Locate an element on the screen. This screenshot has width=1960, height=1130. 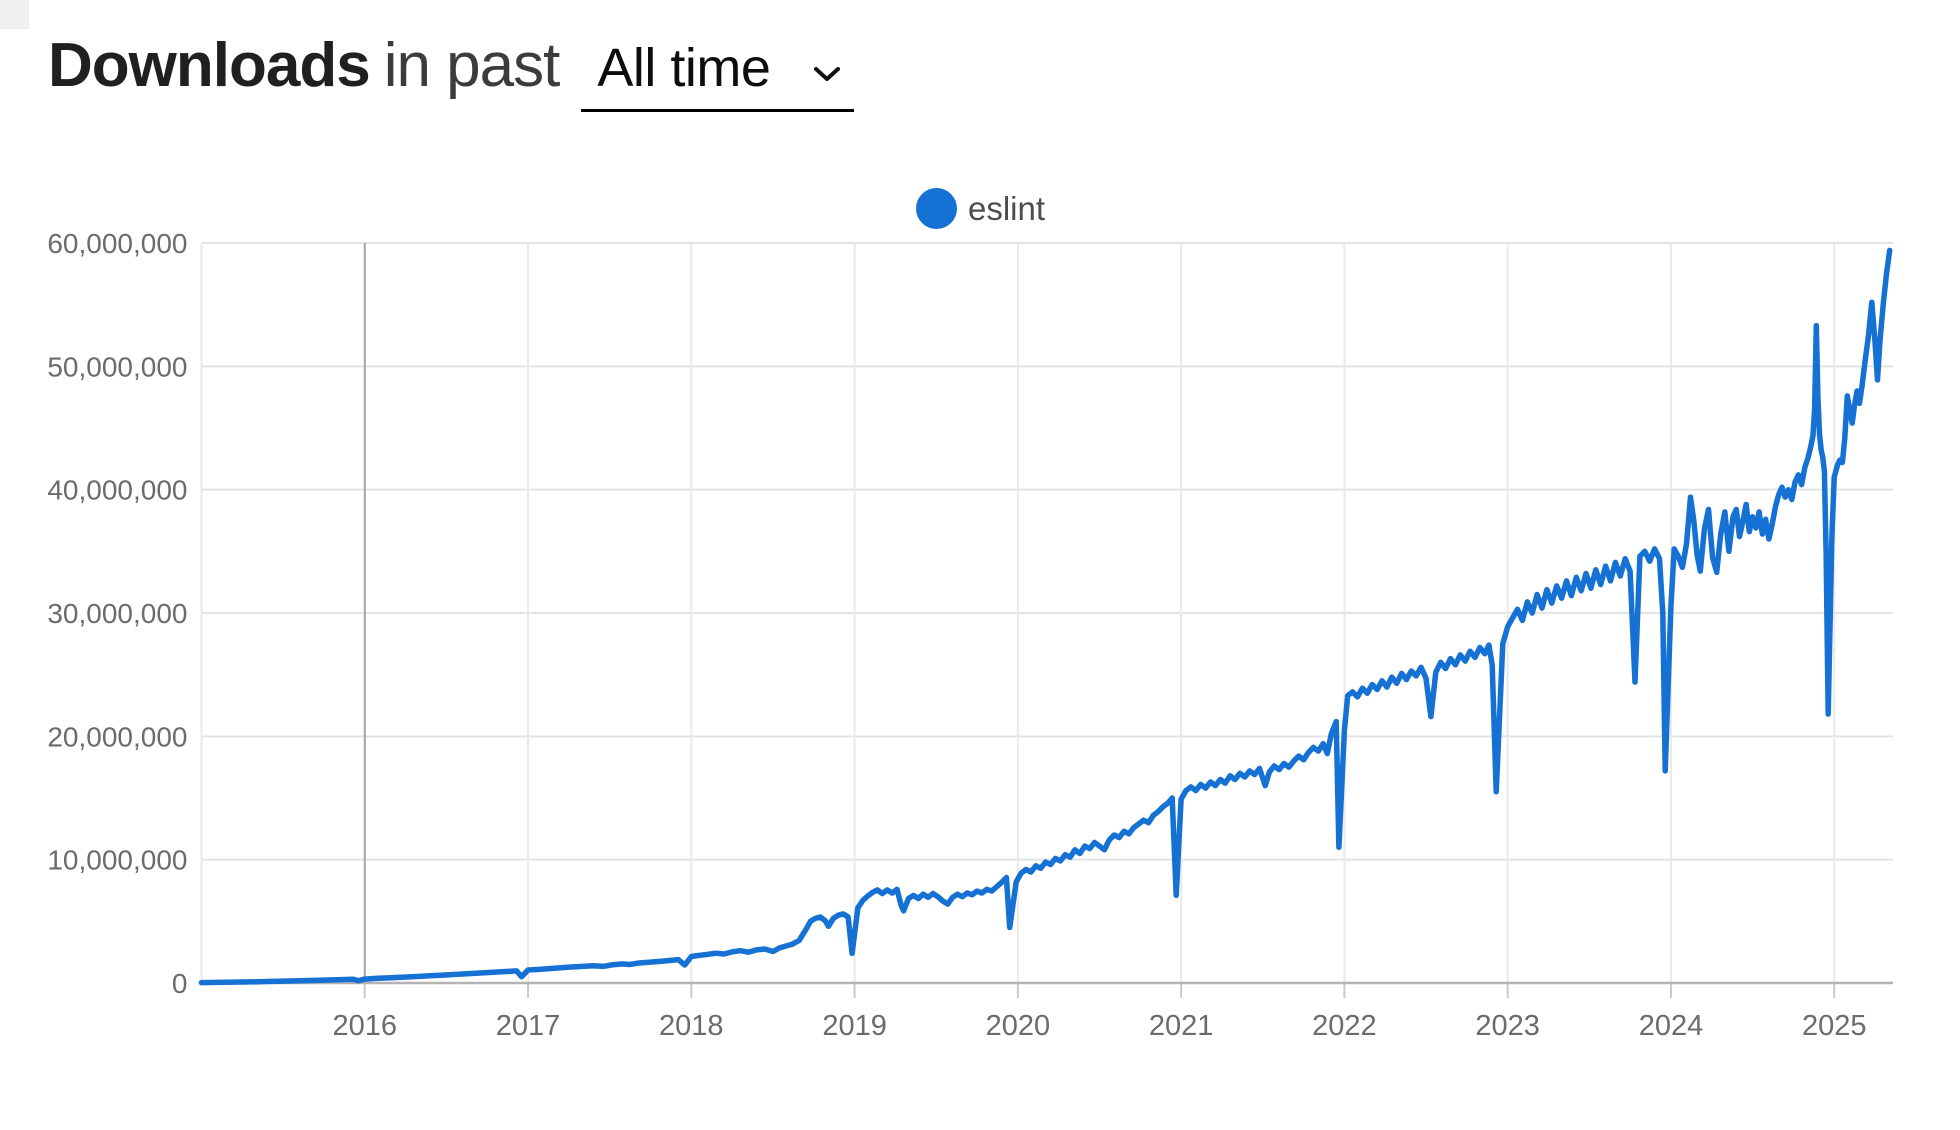
y-axis-tick-label: 0 is located at coordinates (180, 983).